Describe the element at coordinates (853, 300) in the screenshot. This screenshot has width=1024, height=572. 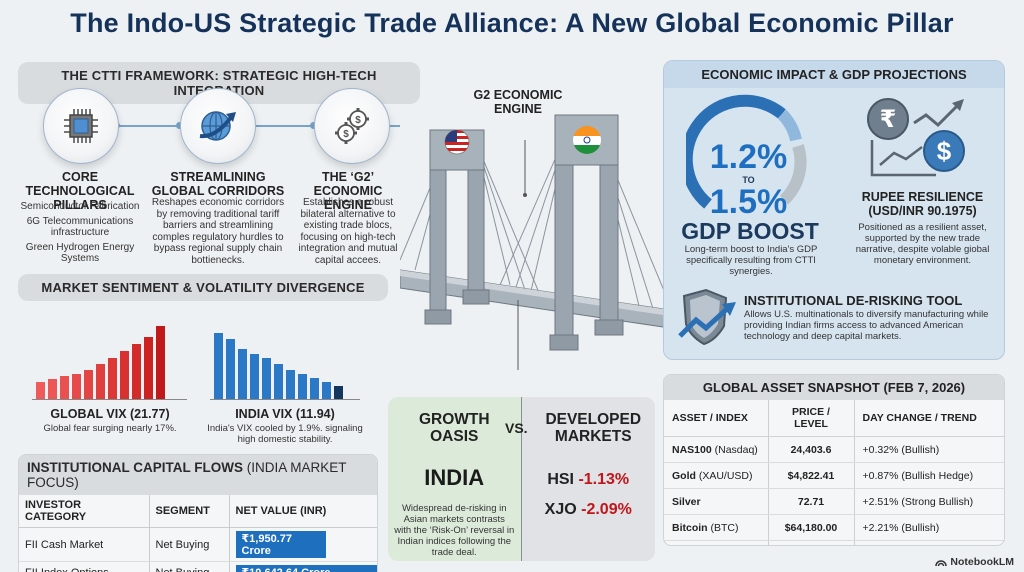
I see `derisk-title: INSTITUTIONAL DE-RISKING TOOL` at that location.